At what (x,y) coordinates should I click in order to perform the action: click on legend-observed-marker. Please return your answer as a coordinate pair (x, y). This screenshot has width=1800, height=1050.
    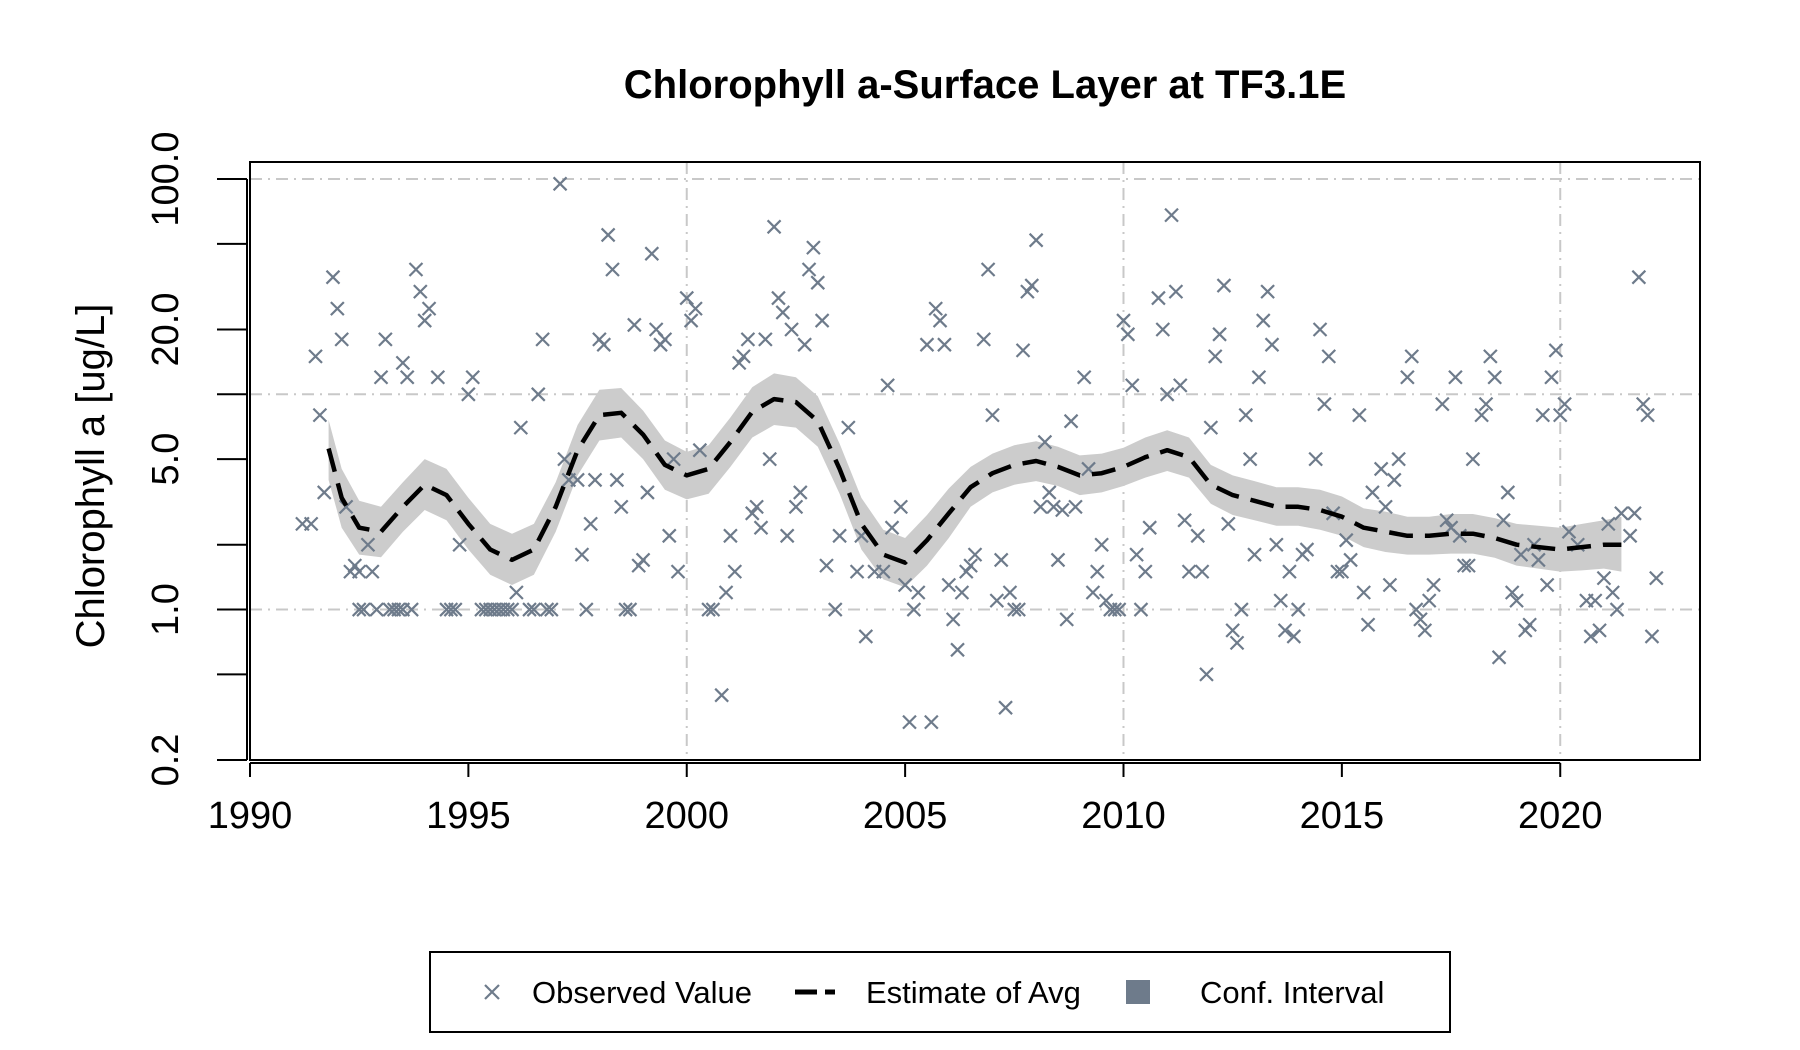
    Looking at the image, I should click on (492, 992).